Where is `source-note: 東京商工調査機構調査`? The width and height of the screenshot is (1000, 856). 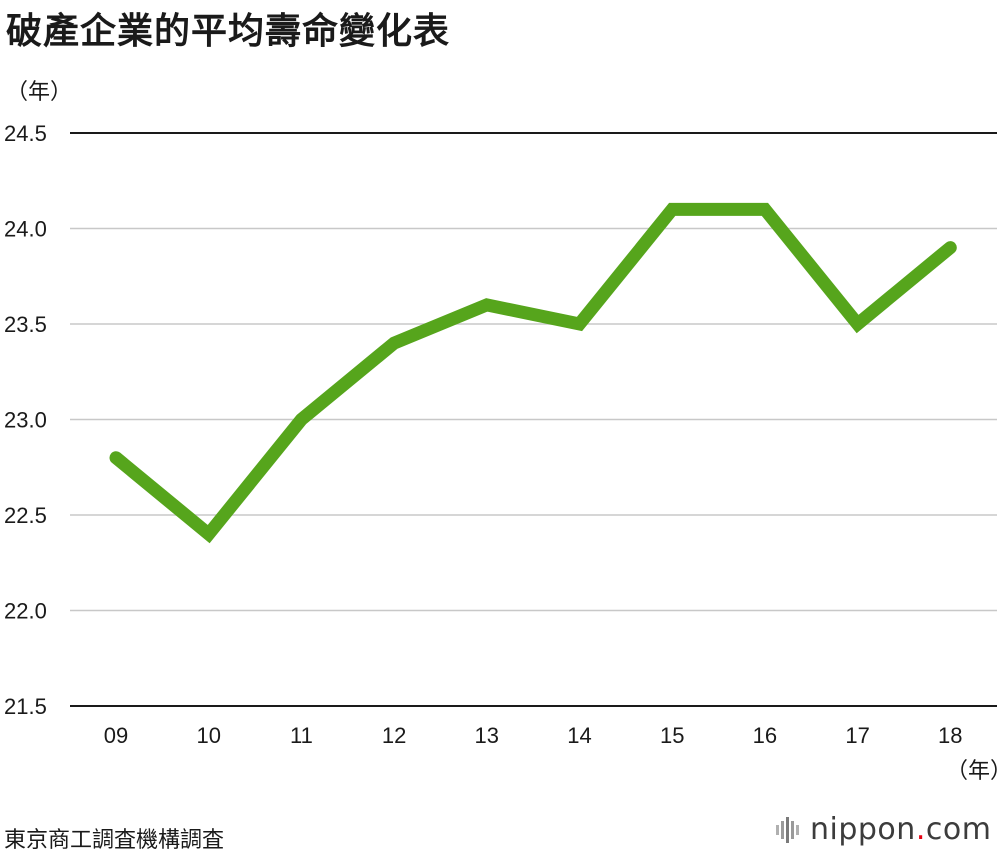
source-note: 東京商工調査機構調査 is located at coordinates (114, 840).